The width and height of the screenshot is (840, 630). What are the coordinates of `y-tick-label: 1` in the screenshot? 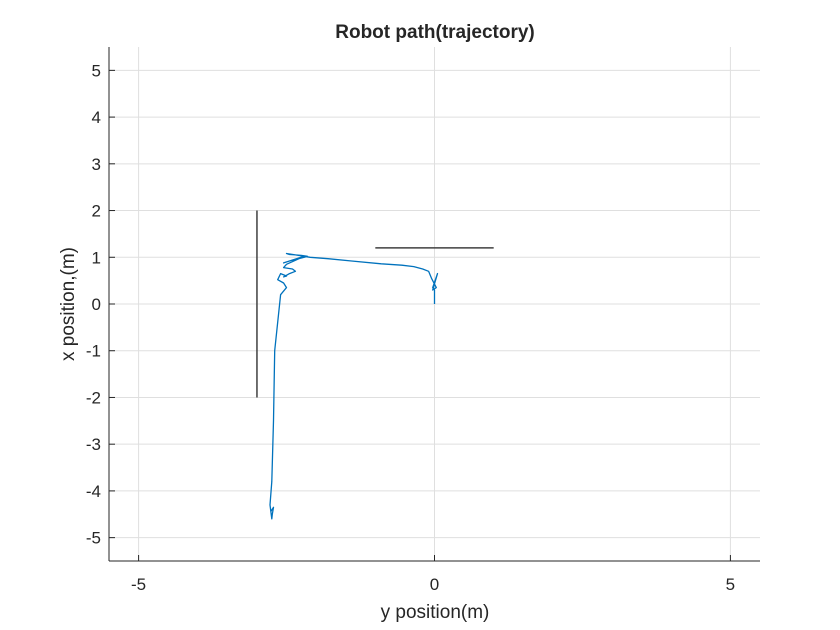 It's located at (96, 257).